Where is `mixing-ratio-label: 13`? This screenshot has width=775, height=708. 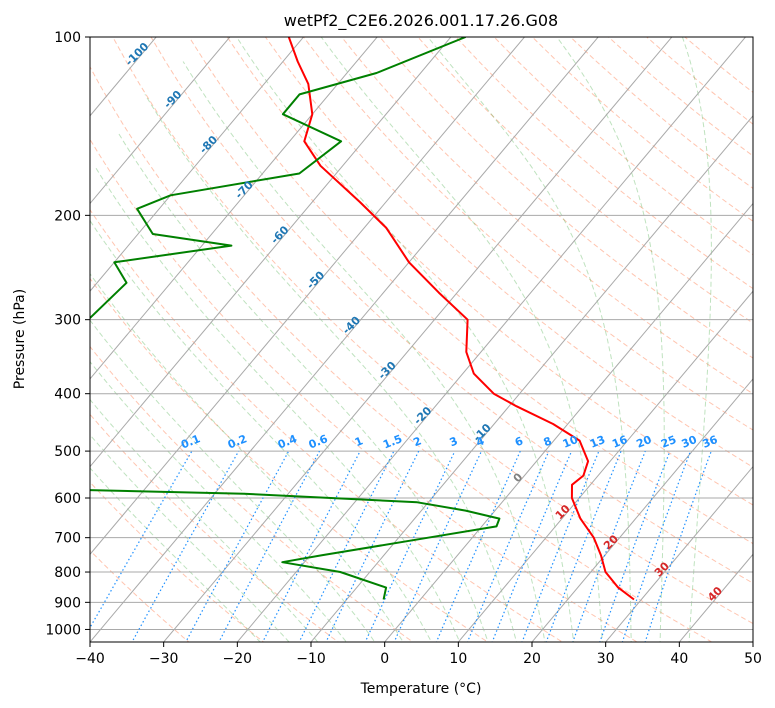 mixing-ratio-label: 13 is located at coordinates (597, 442).